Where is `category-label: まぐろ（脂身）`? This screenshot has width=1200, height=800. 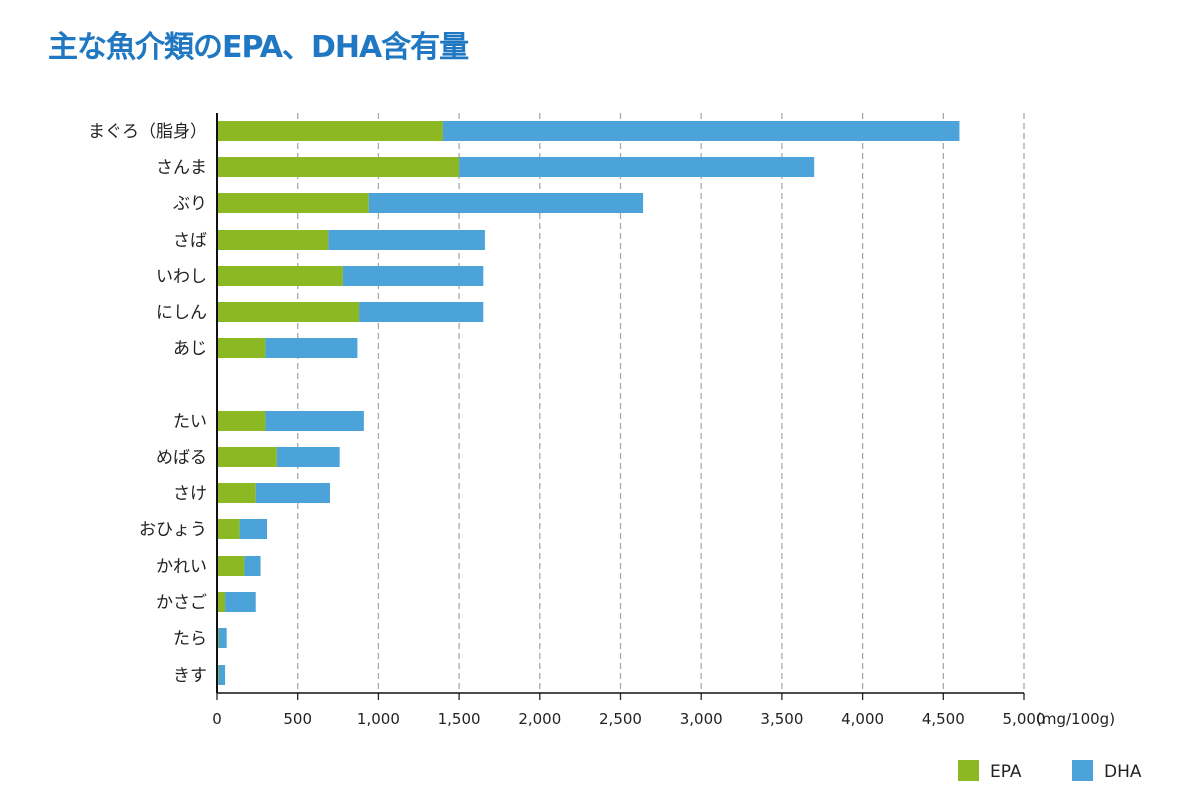
category-label: まぐろ（脂身） is located at coordinates (147, 132).